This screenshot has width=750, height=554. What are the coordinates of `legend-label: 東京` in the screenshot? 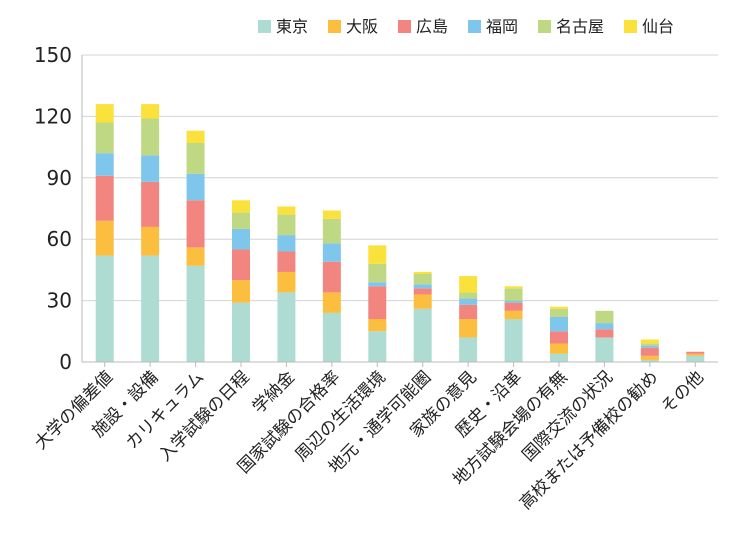 It's located at (292, 26).